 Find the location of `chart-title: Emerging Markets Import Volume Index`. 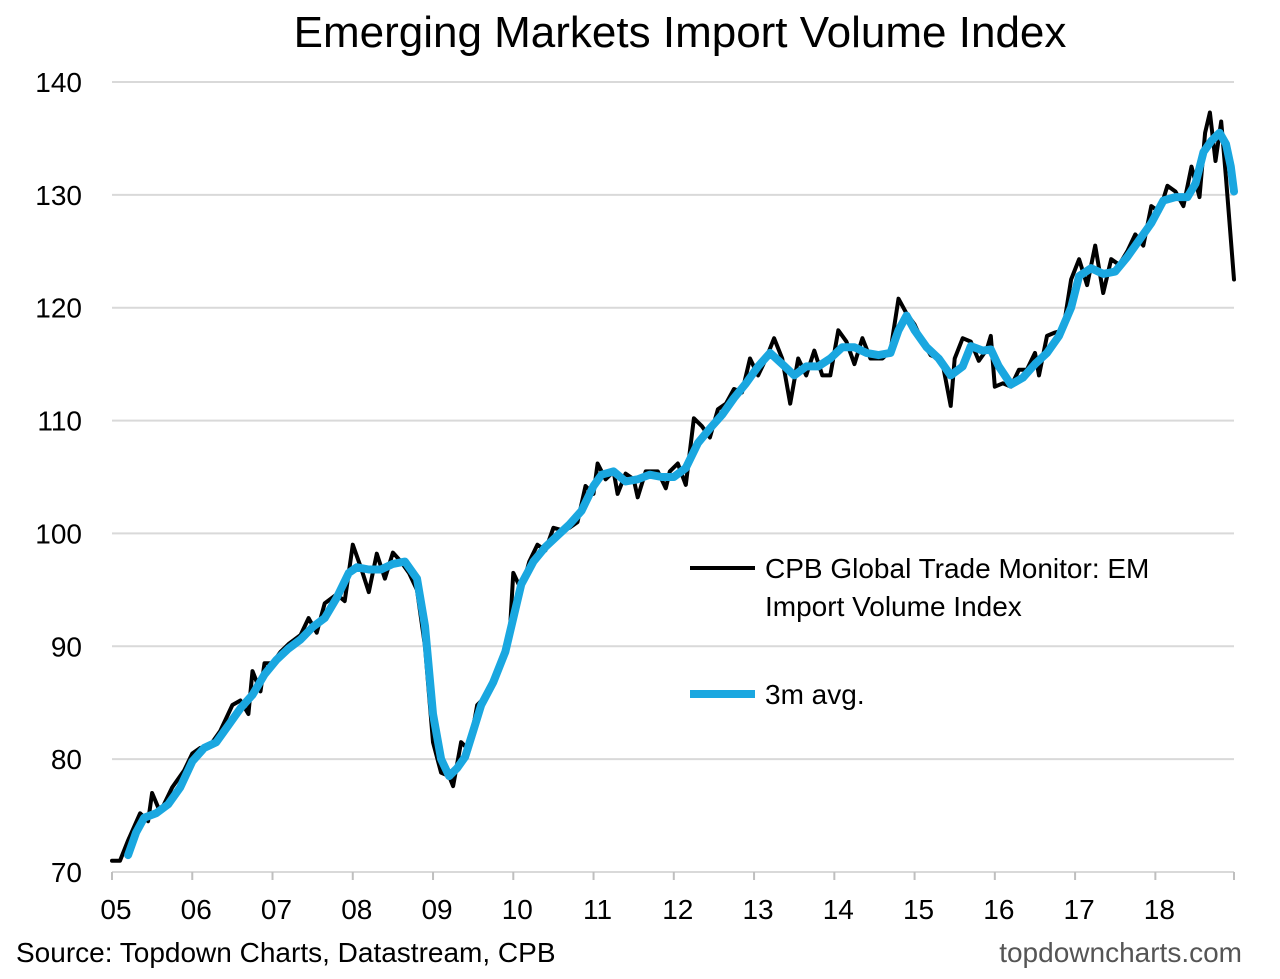

chart-title: Emerging Markets Import Volume Index is located at coordinates (680, 32).